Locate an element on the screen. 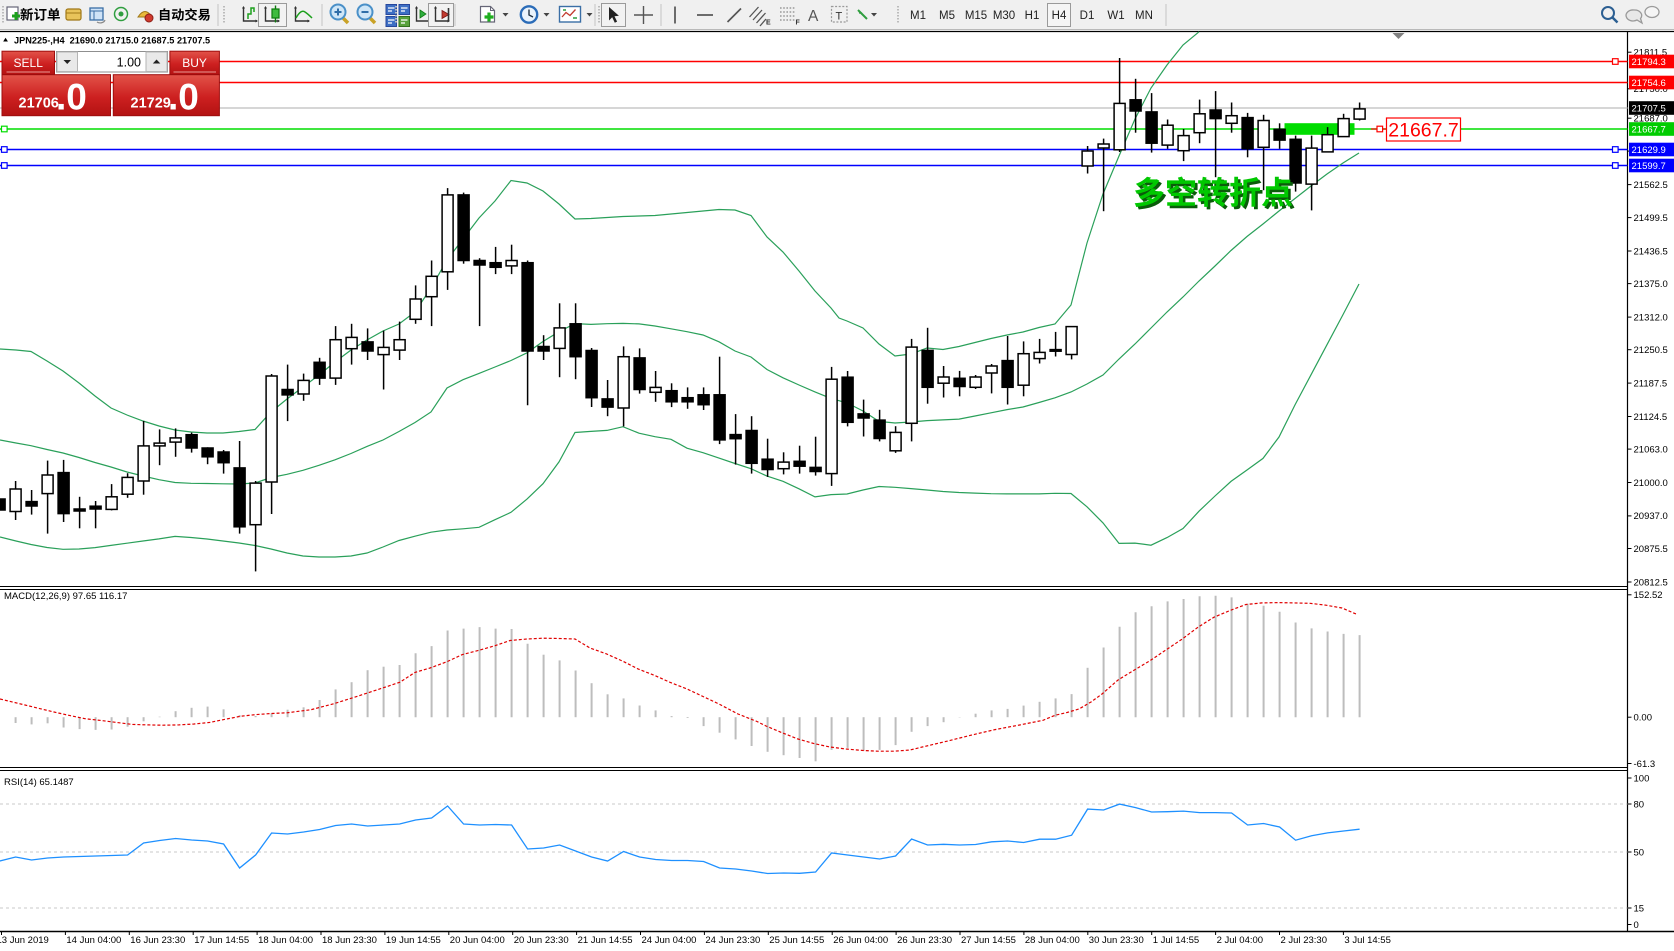 The image size is (1674, 951). svg-text: 3 Jul 14:55 is located at coordinates (1367, 940).